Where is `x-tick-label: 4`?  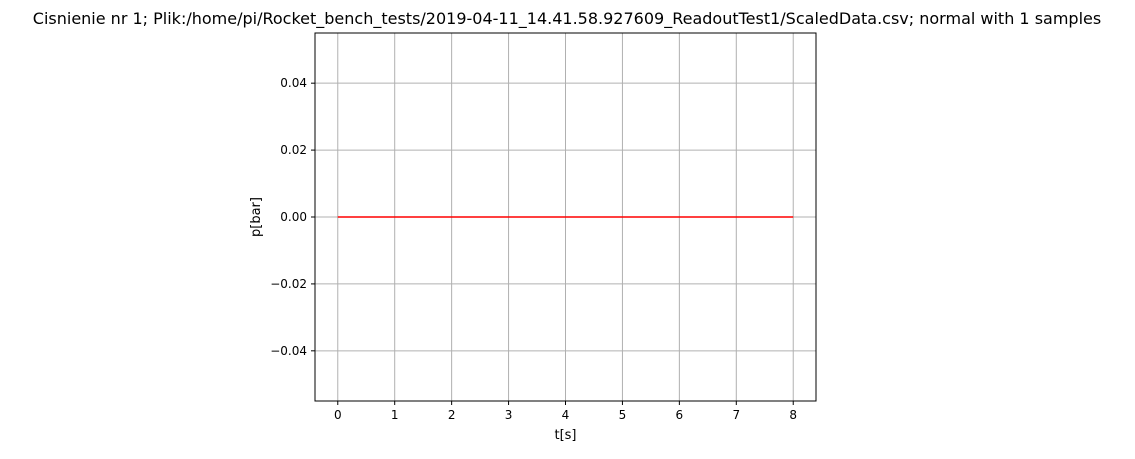
x-tick-label: 4 is located at coordinates (566, 415).